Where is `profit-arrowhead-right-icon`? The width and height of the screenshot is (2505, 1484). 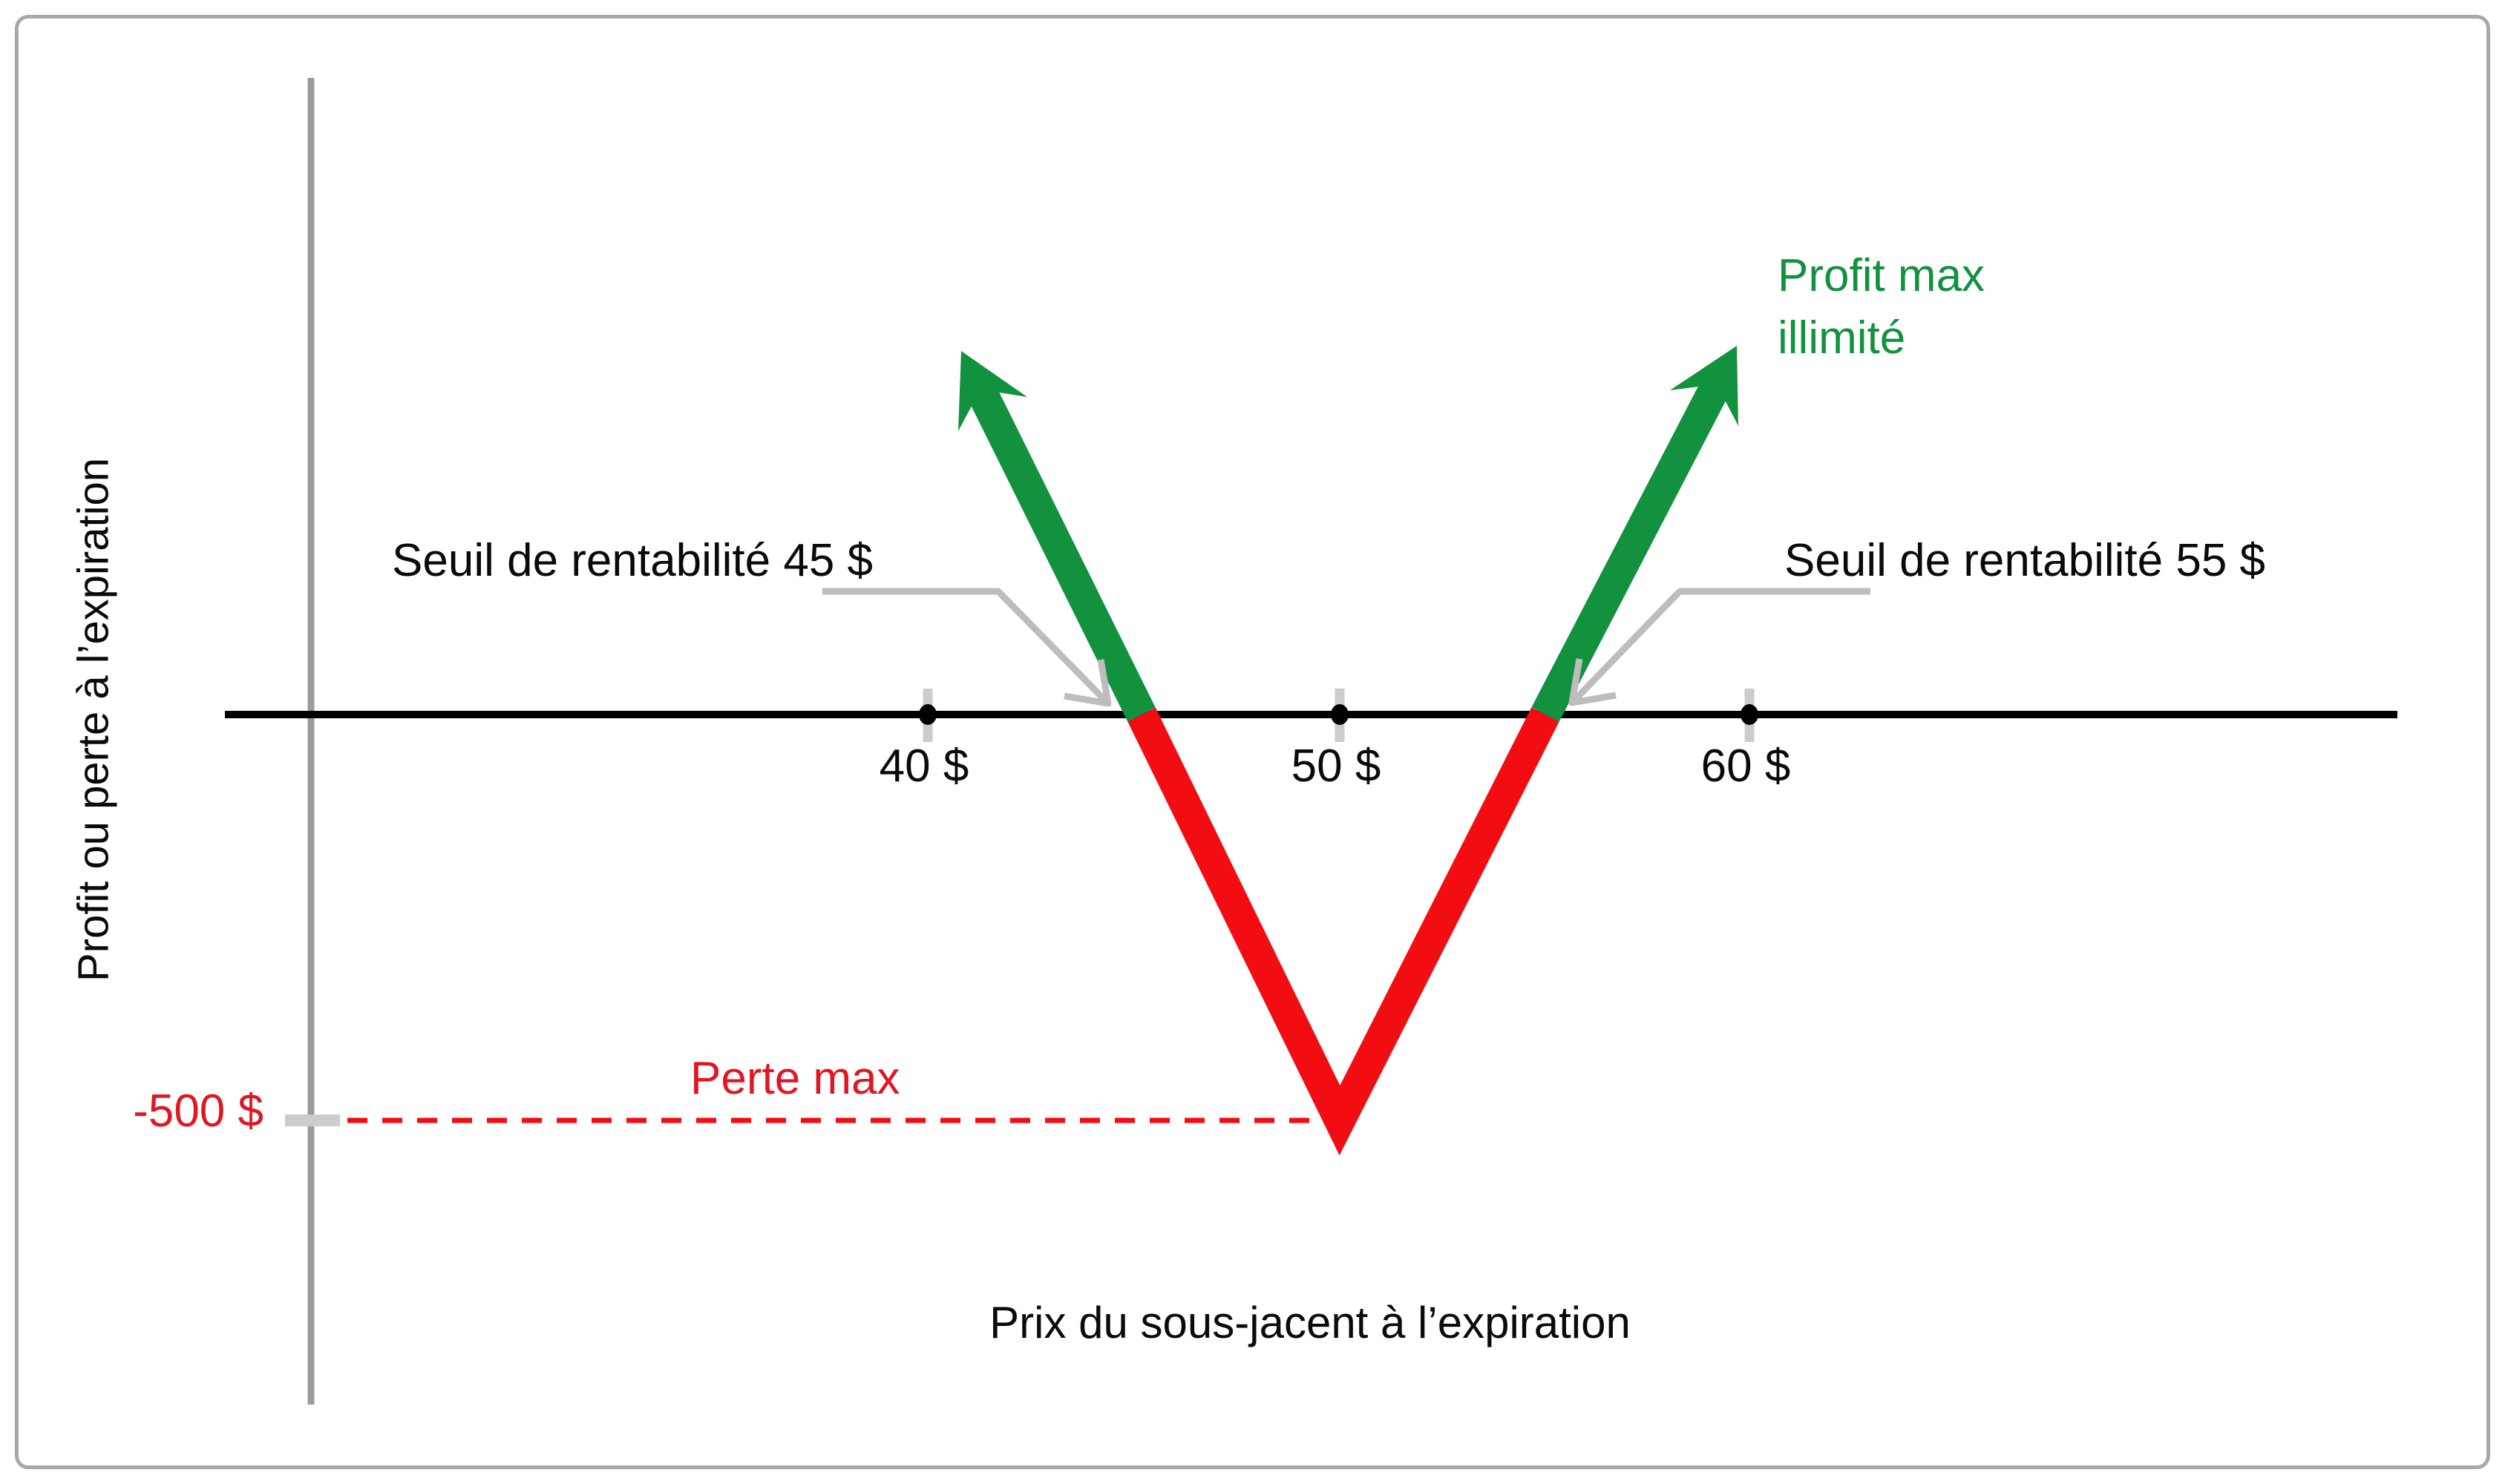 profit-arrowhead-right-icon is located at coordinates (1704, 386).